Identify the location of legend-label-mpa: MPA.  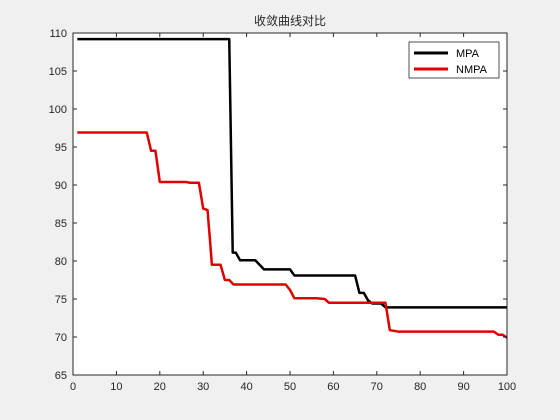
(468, 54).